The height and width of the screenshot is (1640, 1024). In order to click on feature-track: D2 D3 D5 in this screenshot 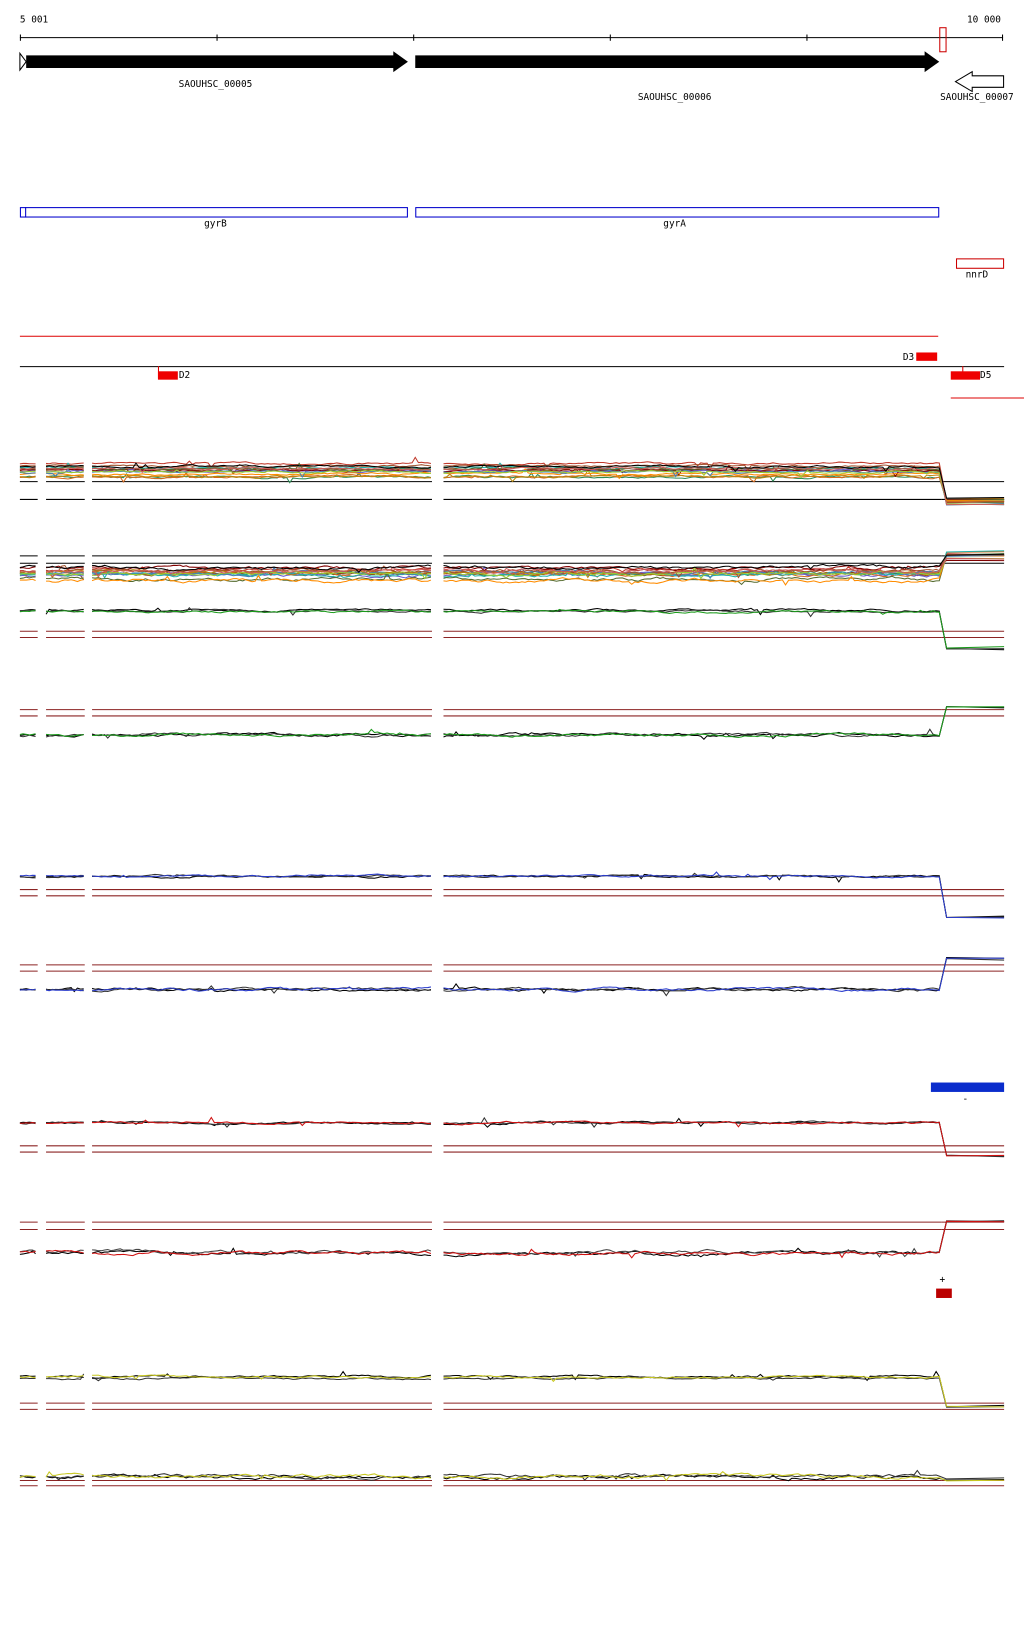, I will do `click(521, 367)`.